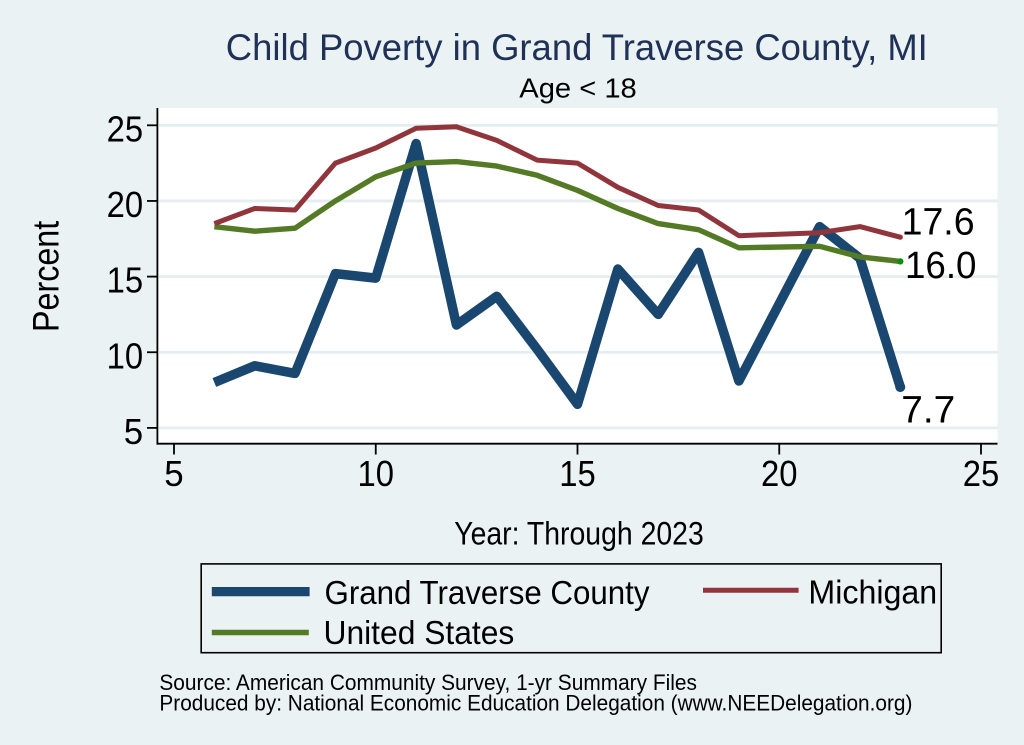  Describe the element at coordinates (938, 221) in the screenshot. I see `svg-text: 17.6` at that location.